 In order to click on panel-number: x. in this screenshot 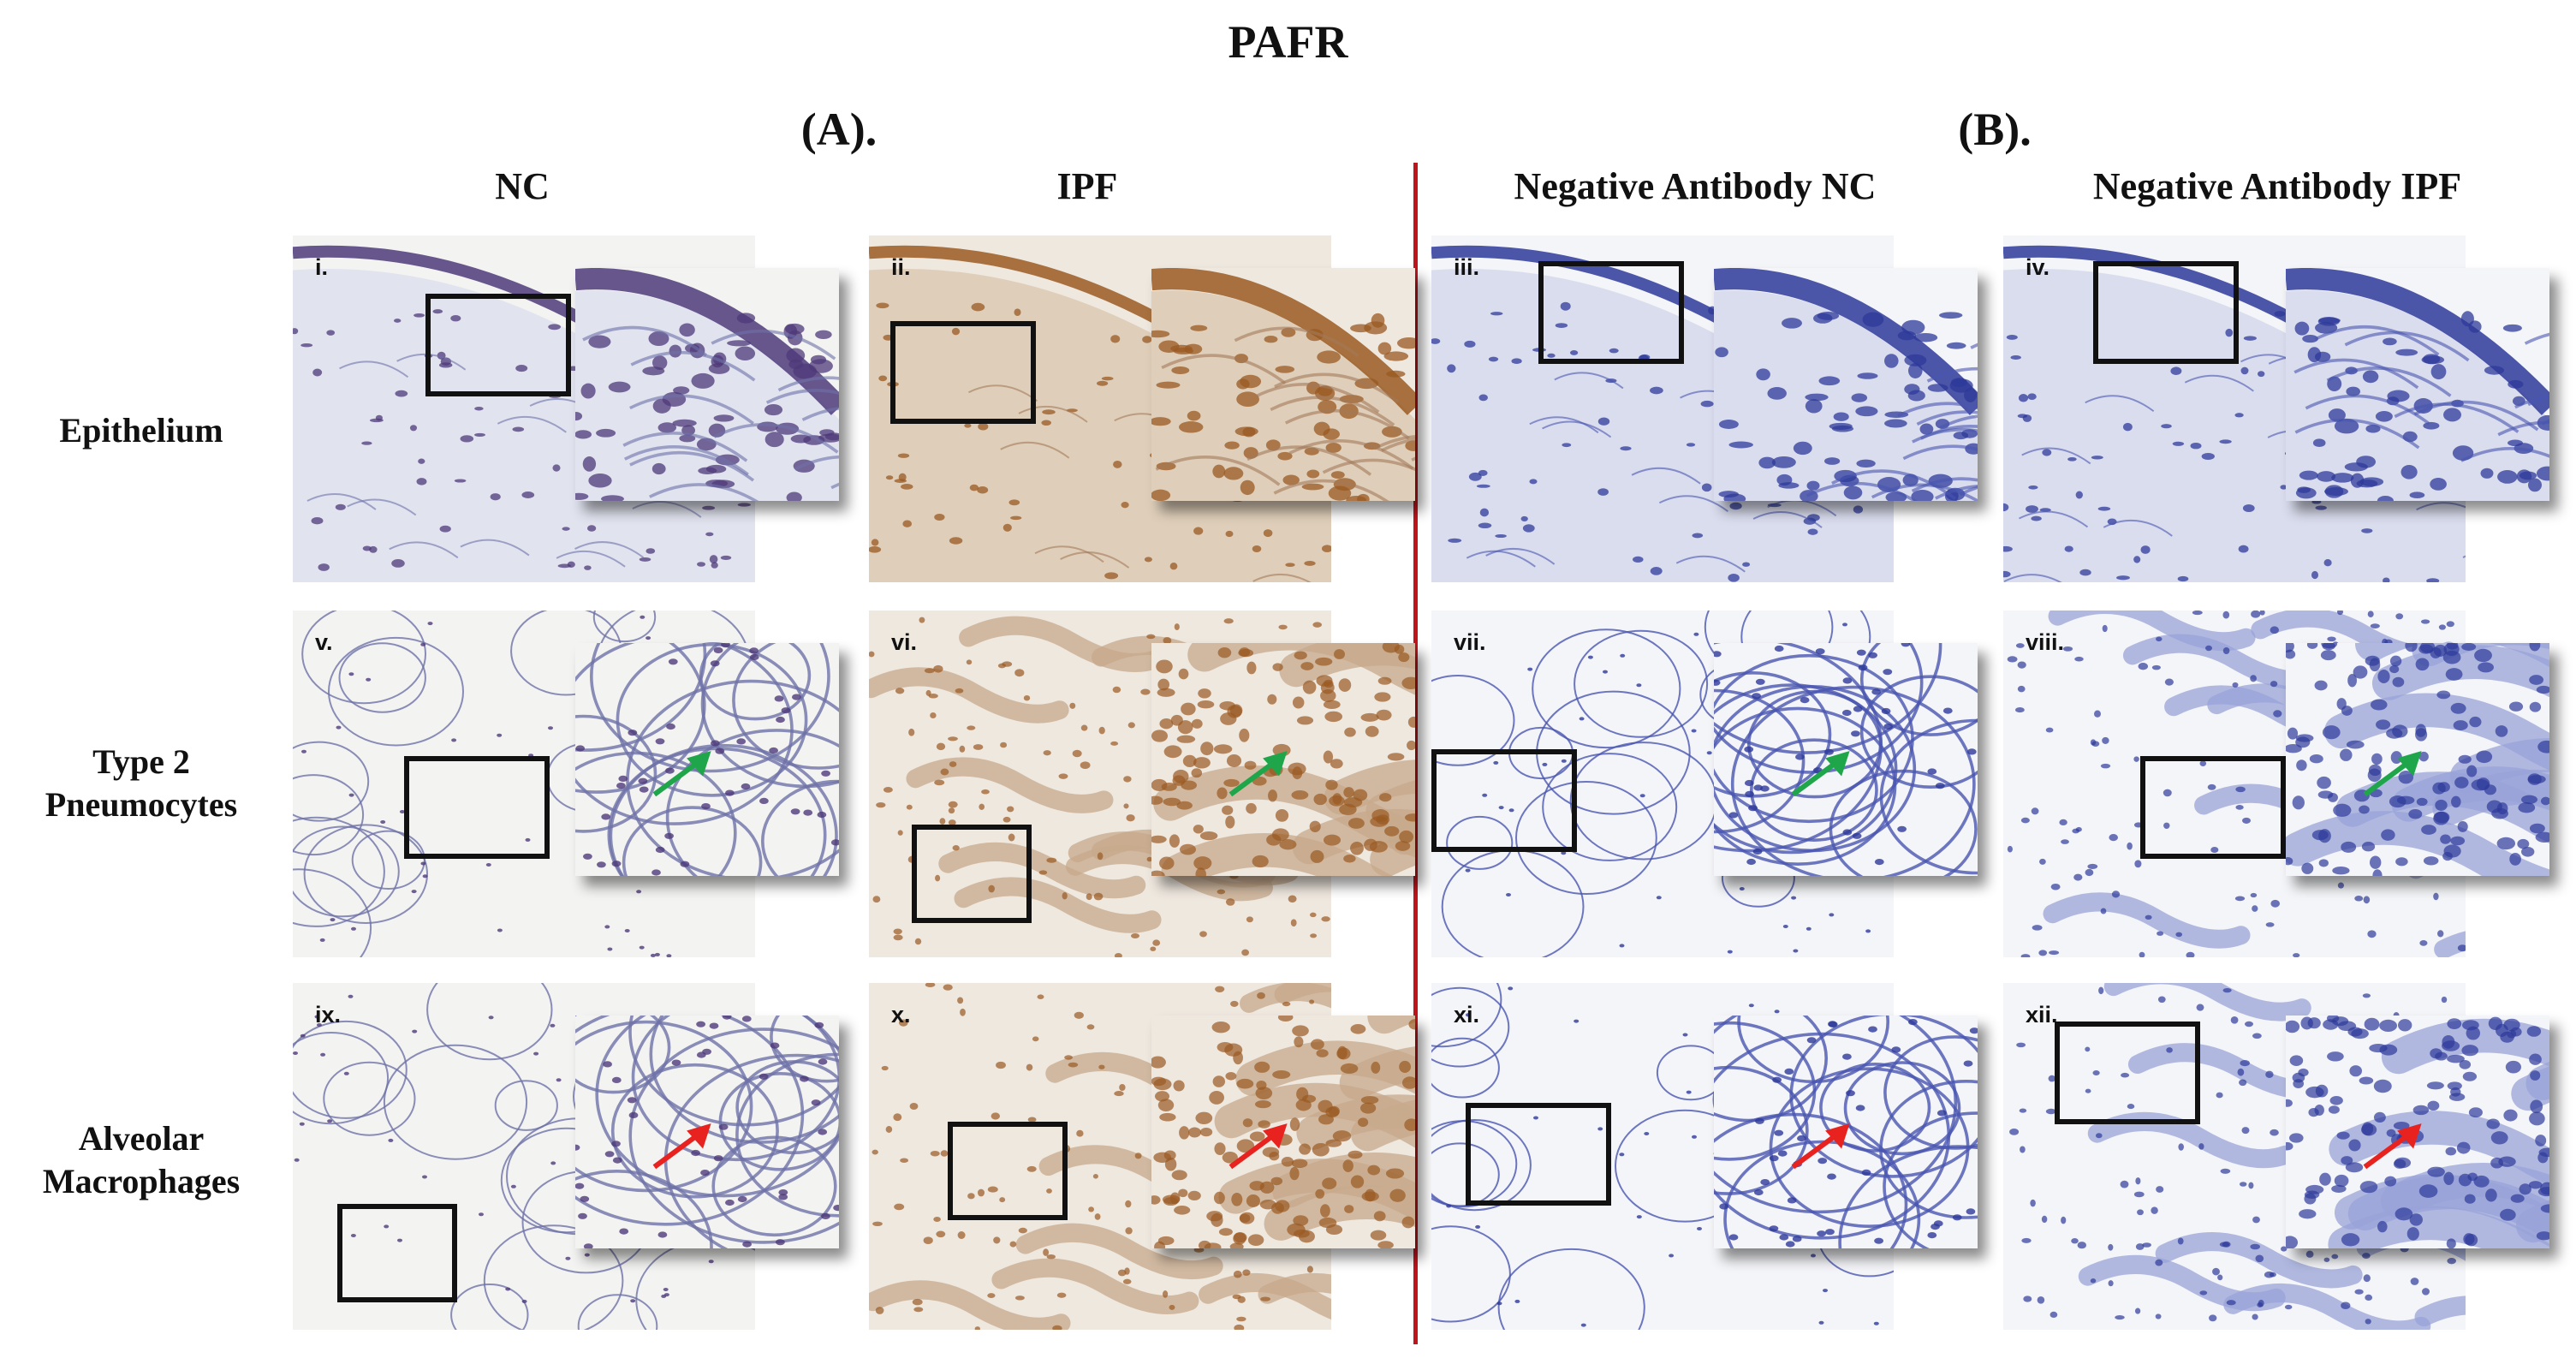, I will do `click(901, 1015)`.